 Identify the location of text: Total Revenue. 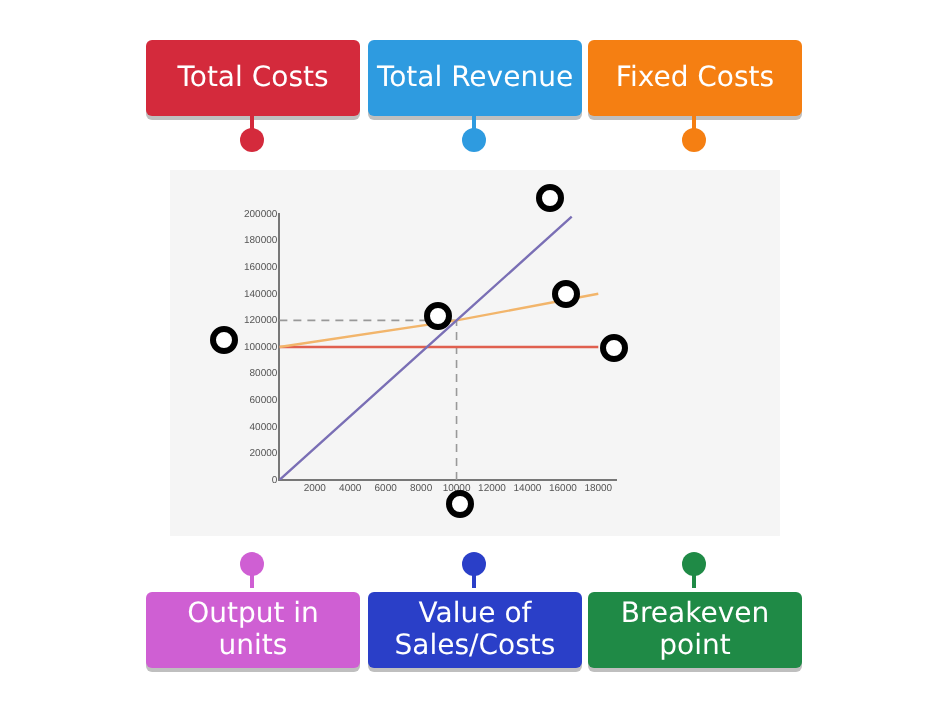
(475, 78).